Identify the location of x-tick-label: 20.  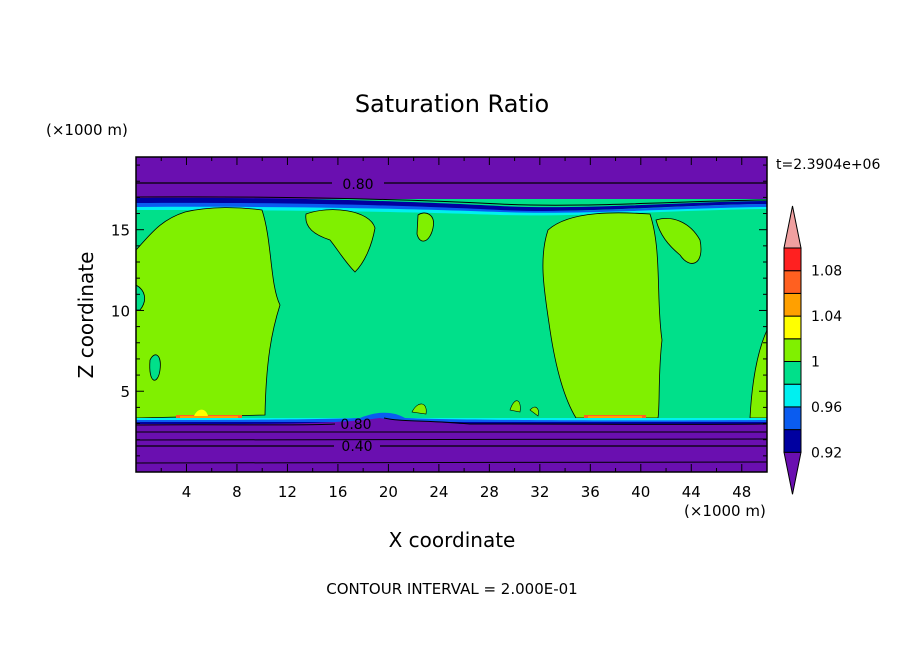
(388, 492).